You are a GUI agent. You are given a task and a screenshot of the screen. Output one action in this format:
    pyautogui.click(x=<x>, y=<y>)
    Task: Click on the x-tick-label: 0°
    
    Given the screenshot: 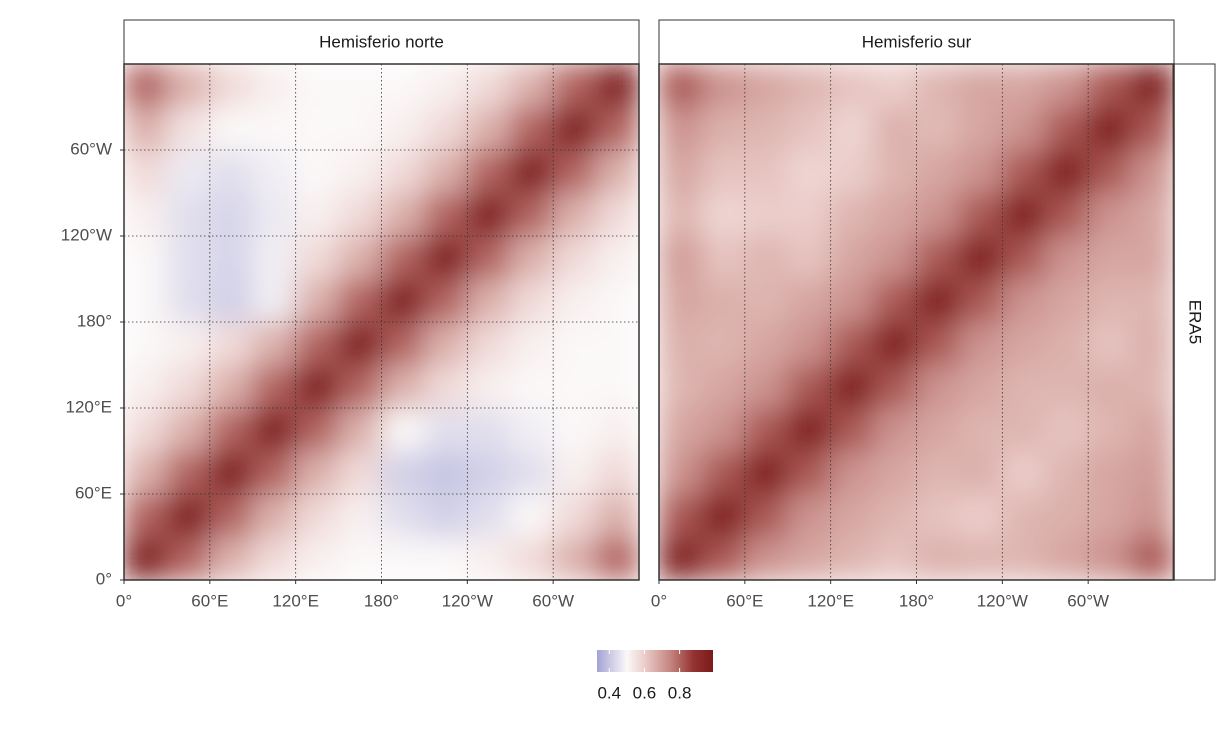 What is the action you would take?
    pyautogui.click(x=124, y=600)
    